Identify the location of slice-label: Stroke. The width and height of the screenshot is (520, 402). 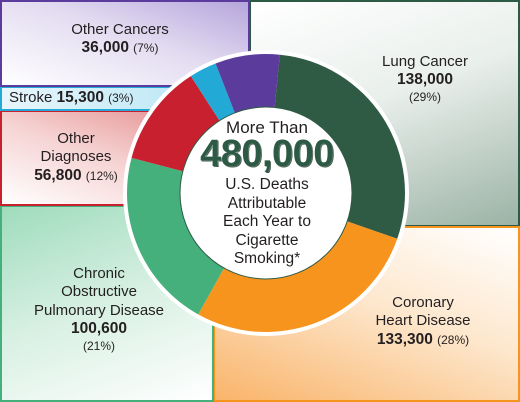
(31, 97).